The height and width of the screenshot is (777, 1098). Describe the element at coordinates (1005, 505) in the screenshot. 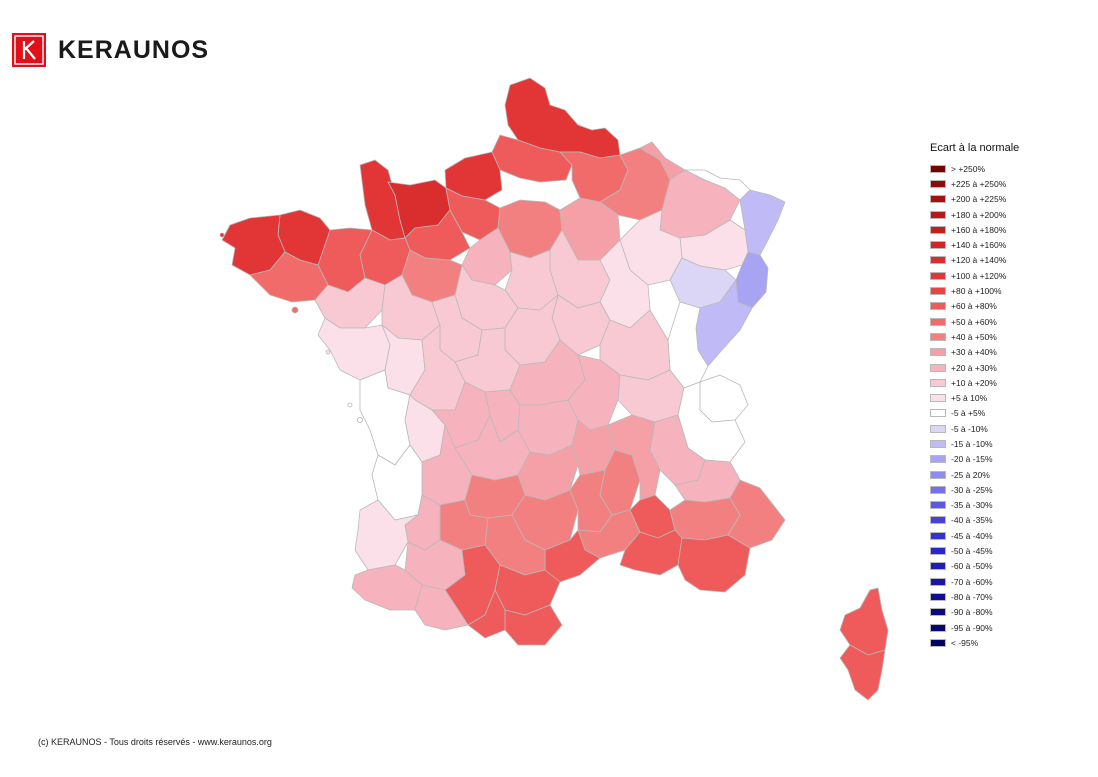

I see `legend-item: -35 à -30%` at that location.